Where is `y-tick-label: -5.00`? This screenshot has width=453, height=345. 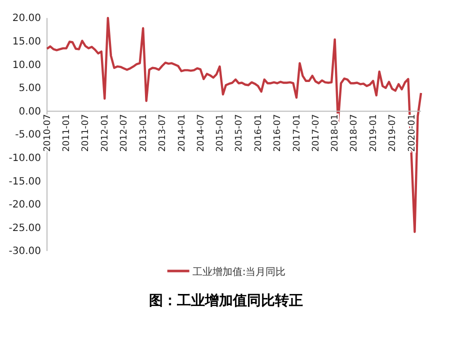
y-tick-label: -5.00 is located at coordinates (28, 135).